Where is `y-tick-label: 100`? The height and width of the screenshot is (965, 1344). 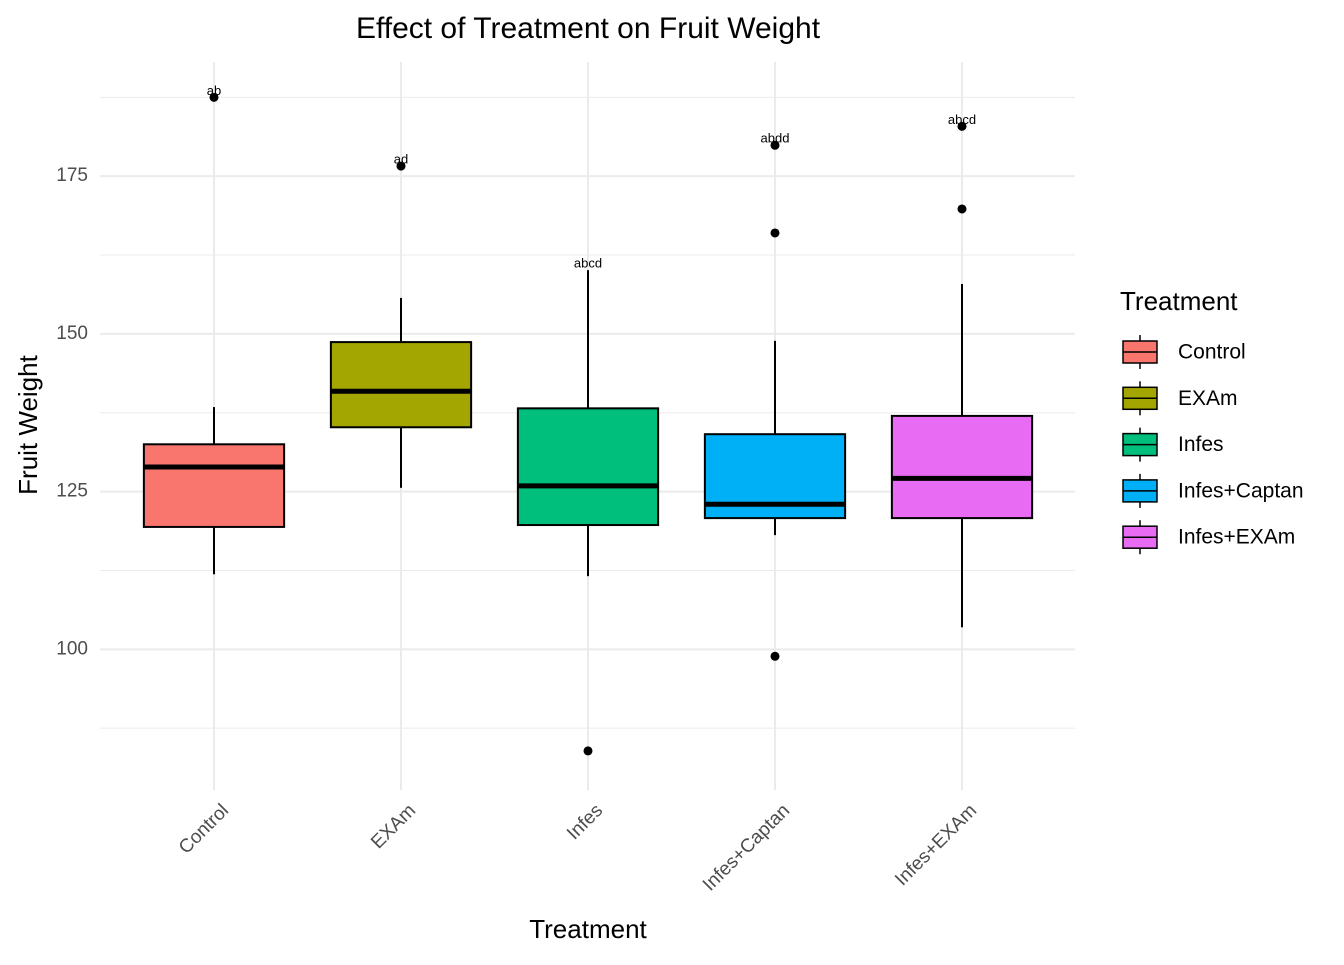
y-tick-label: 100 is located at coordinates (72, 648).